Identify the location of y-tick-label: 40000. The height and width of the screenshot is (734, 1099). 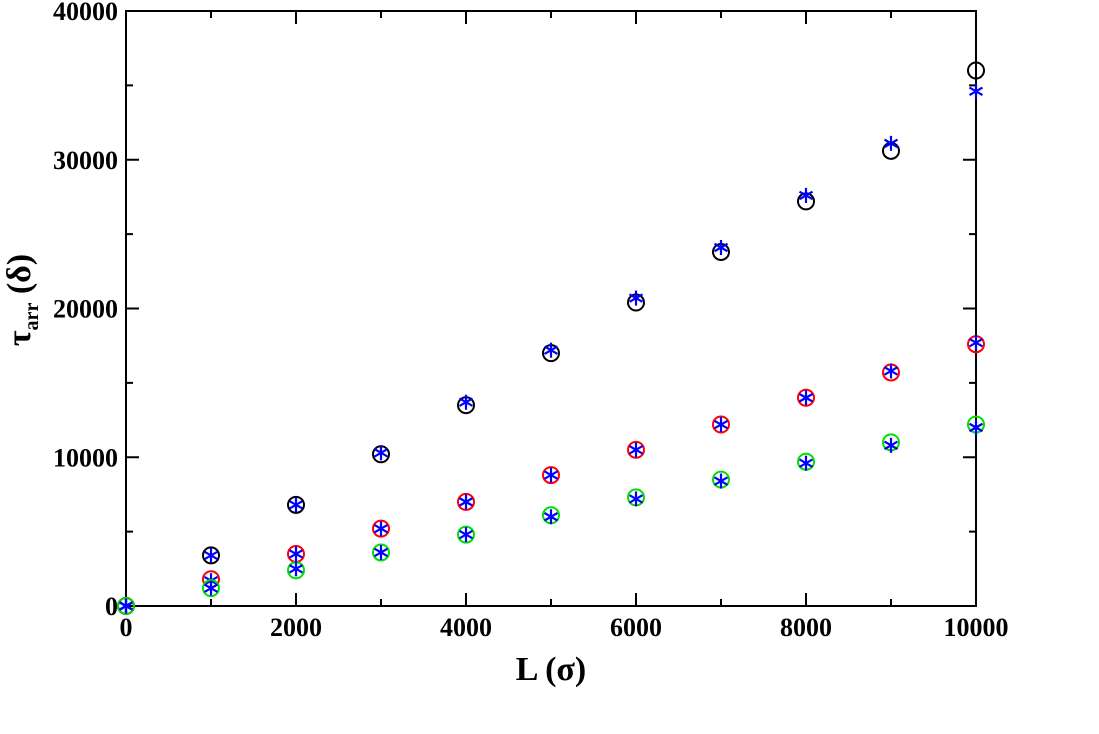
(85, 13).